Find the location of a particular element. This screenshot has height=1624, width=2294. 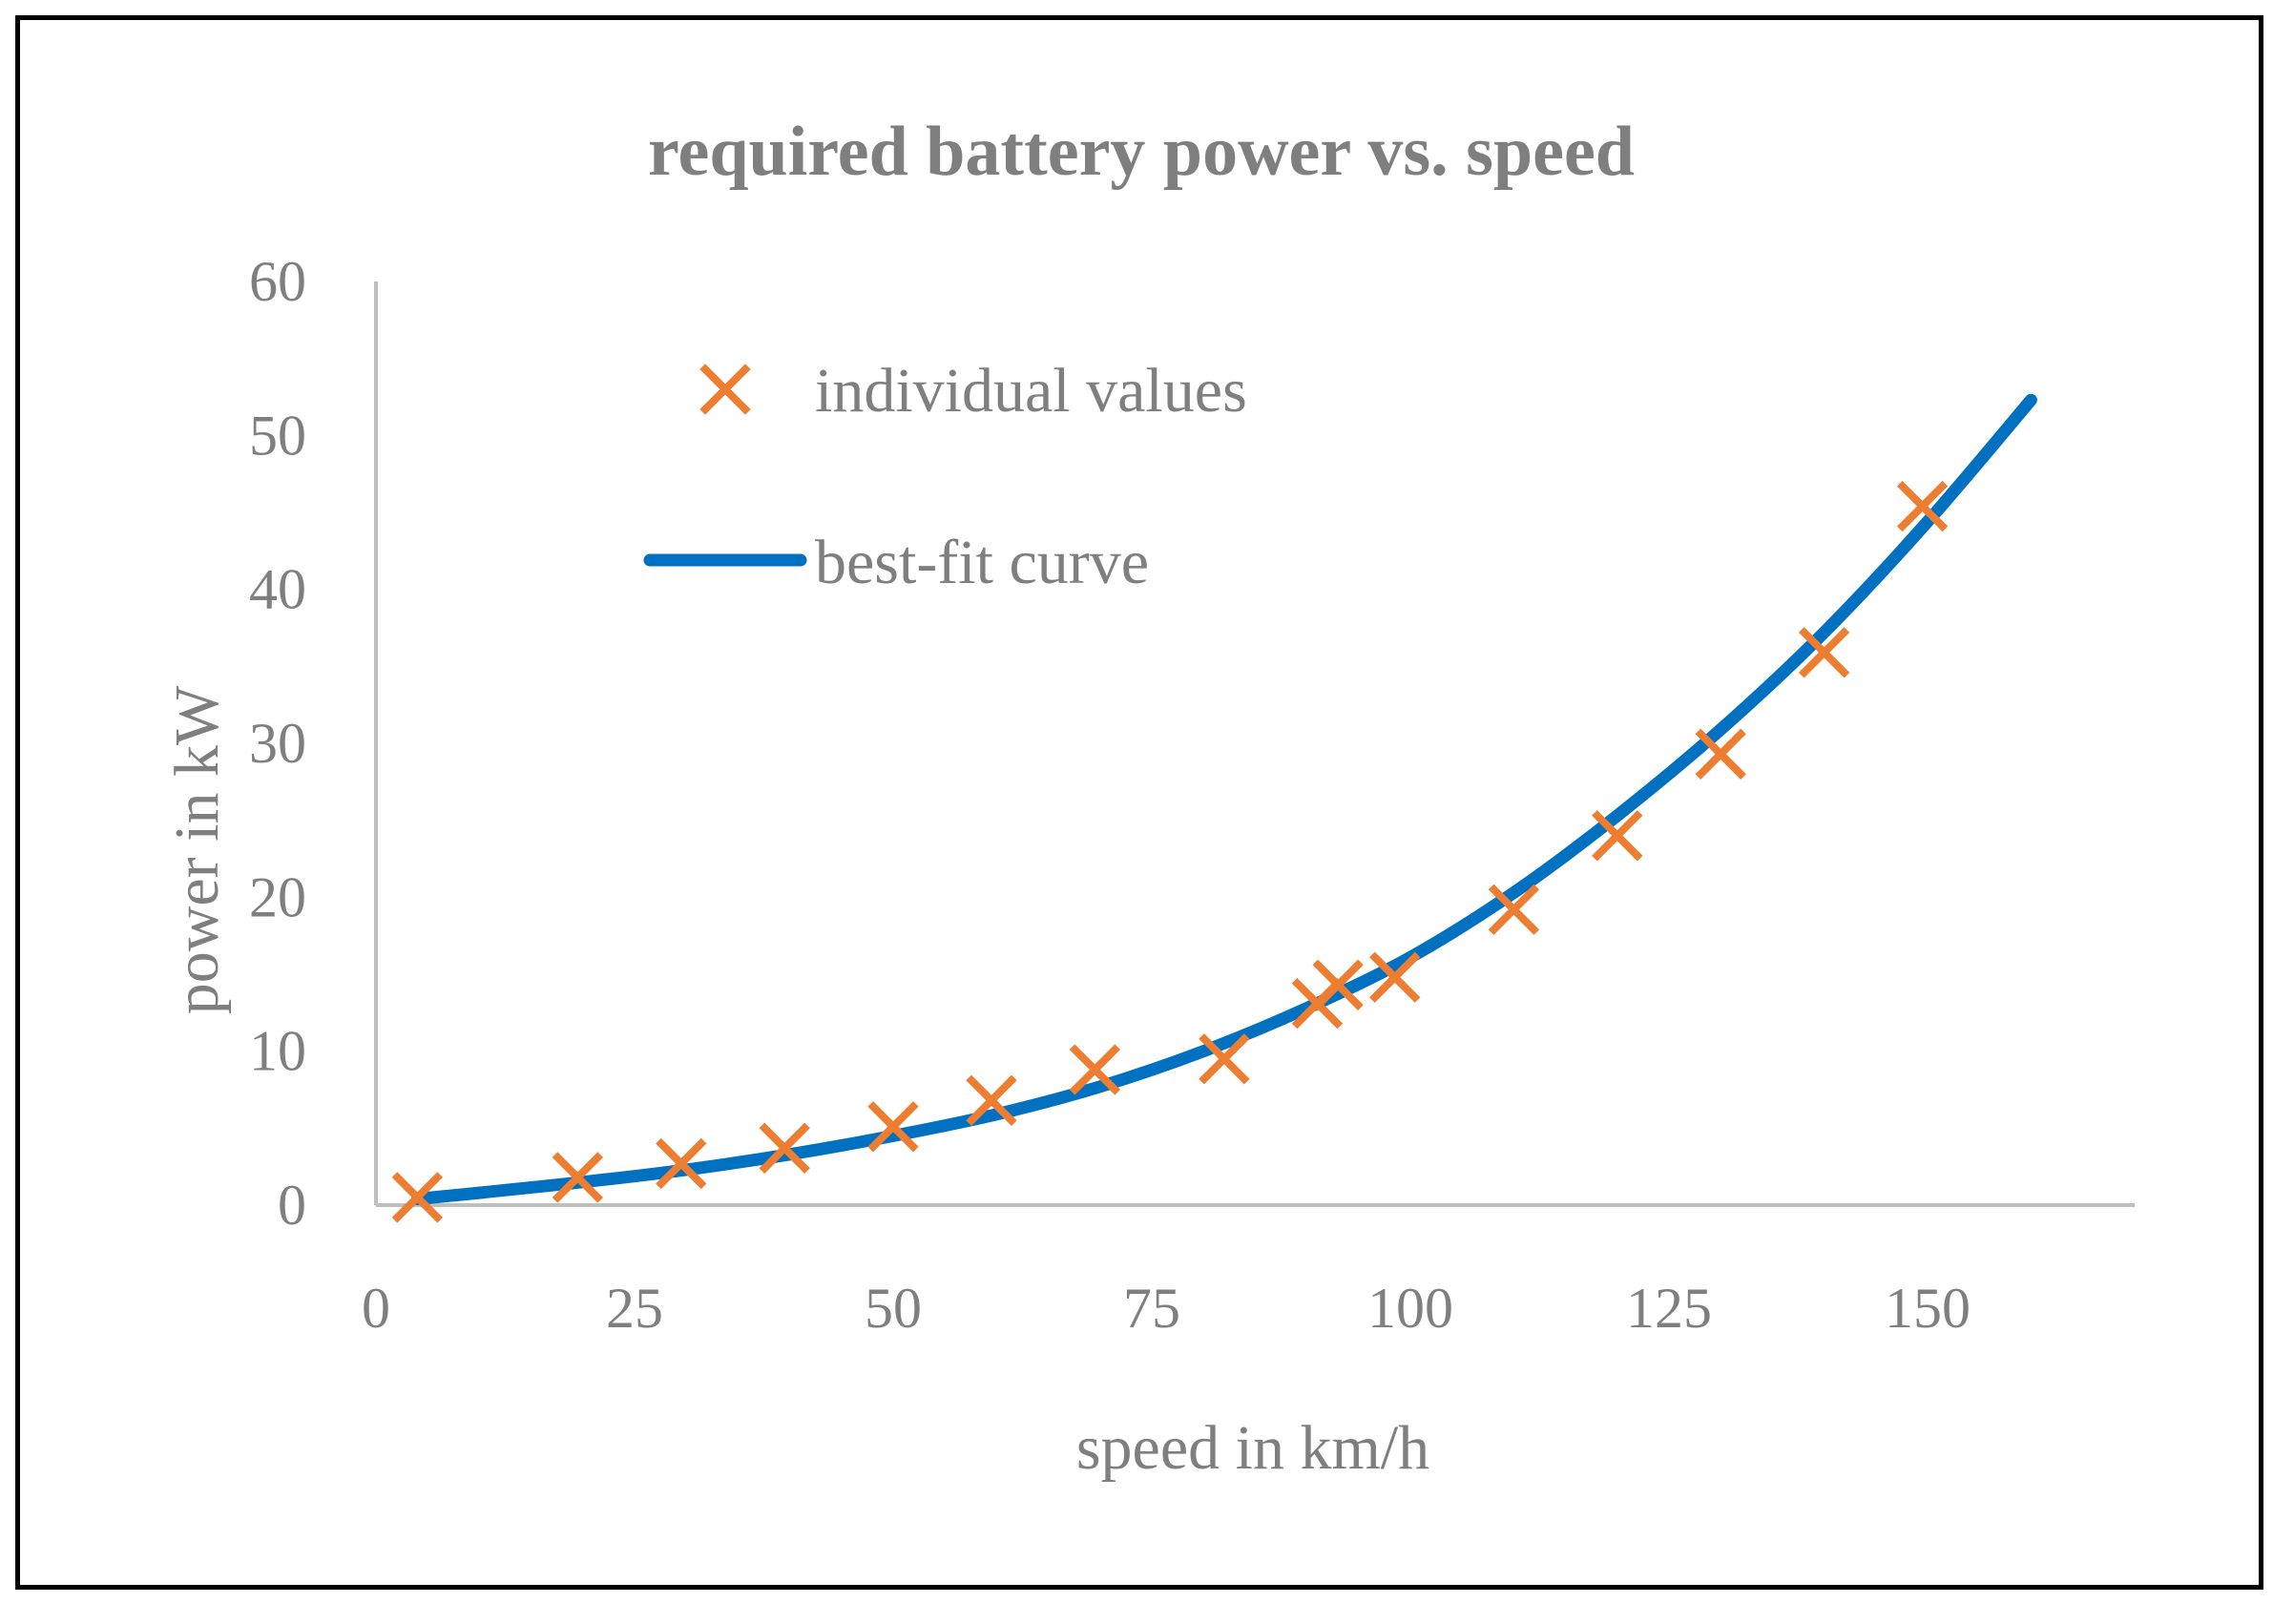

legend-x-marker is located at coordinates (725, 389).